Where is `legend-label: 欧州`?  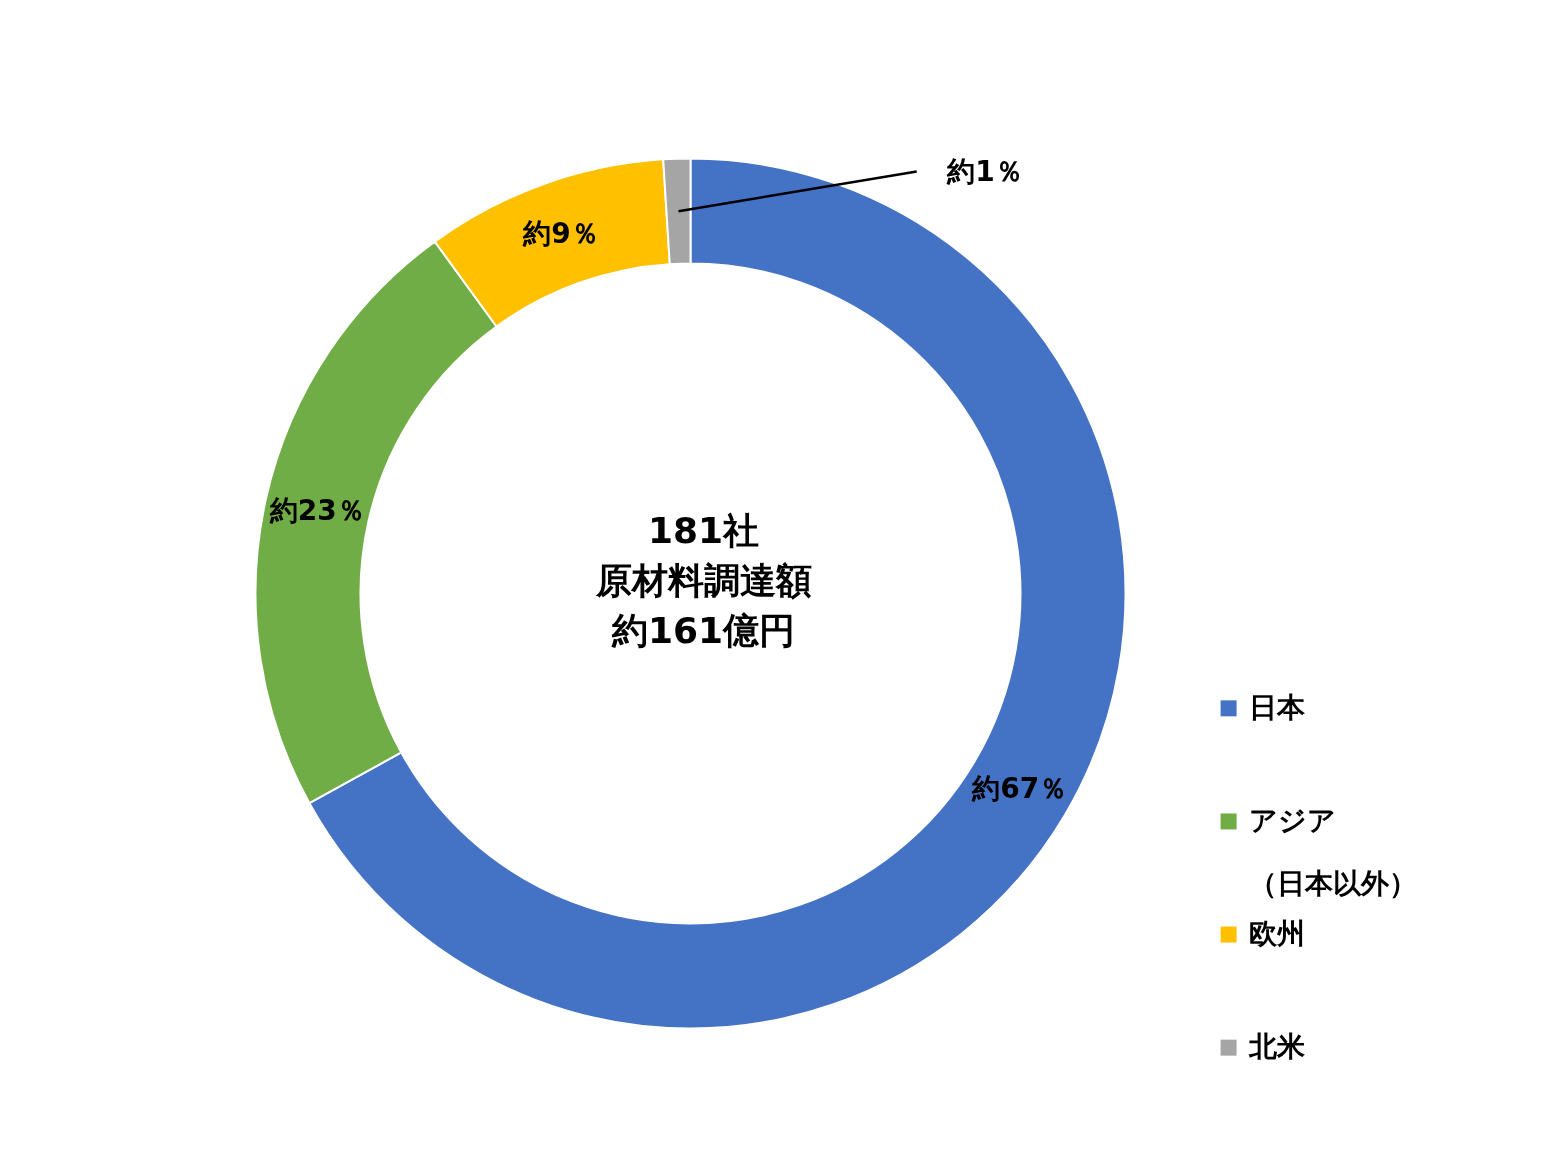
legend-label: 欧州 is located at coordinates (1276, 934).